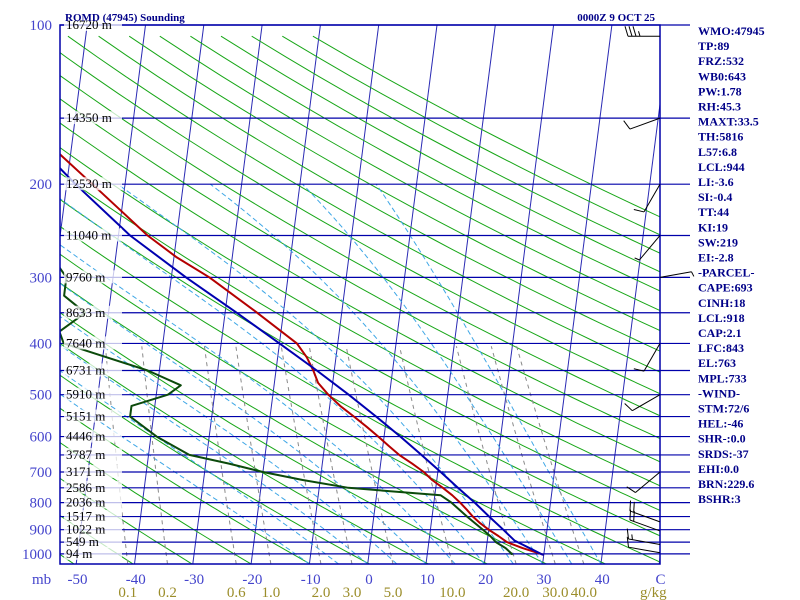 This screenshot has width=800, height=600. What do you see at coordinates (37, 290) in the screenshot?
I see `pressure-tick-labels: 100 200 300 400 500 600 700 800 900 1000` at bounding box center [37, 290].